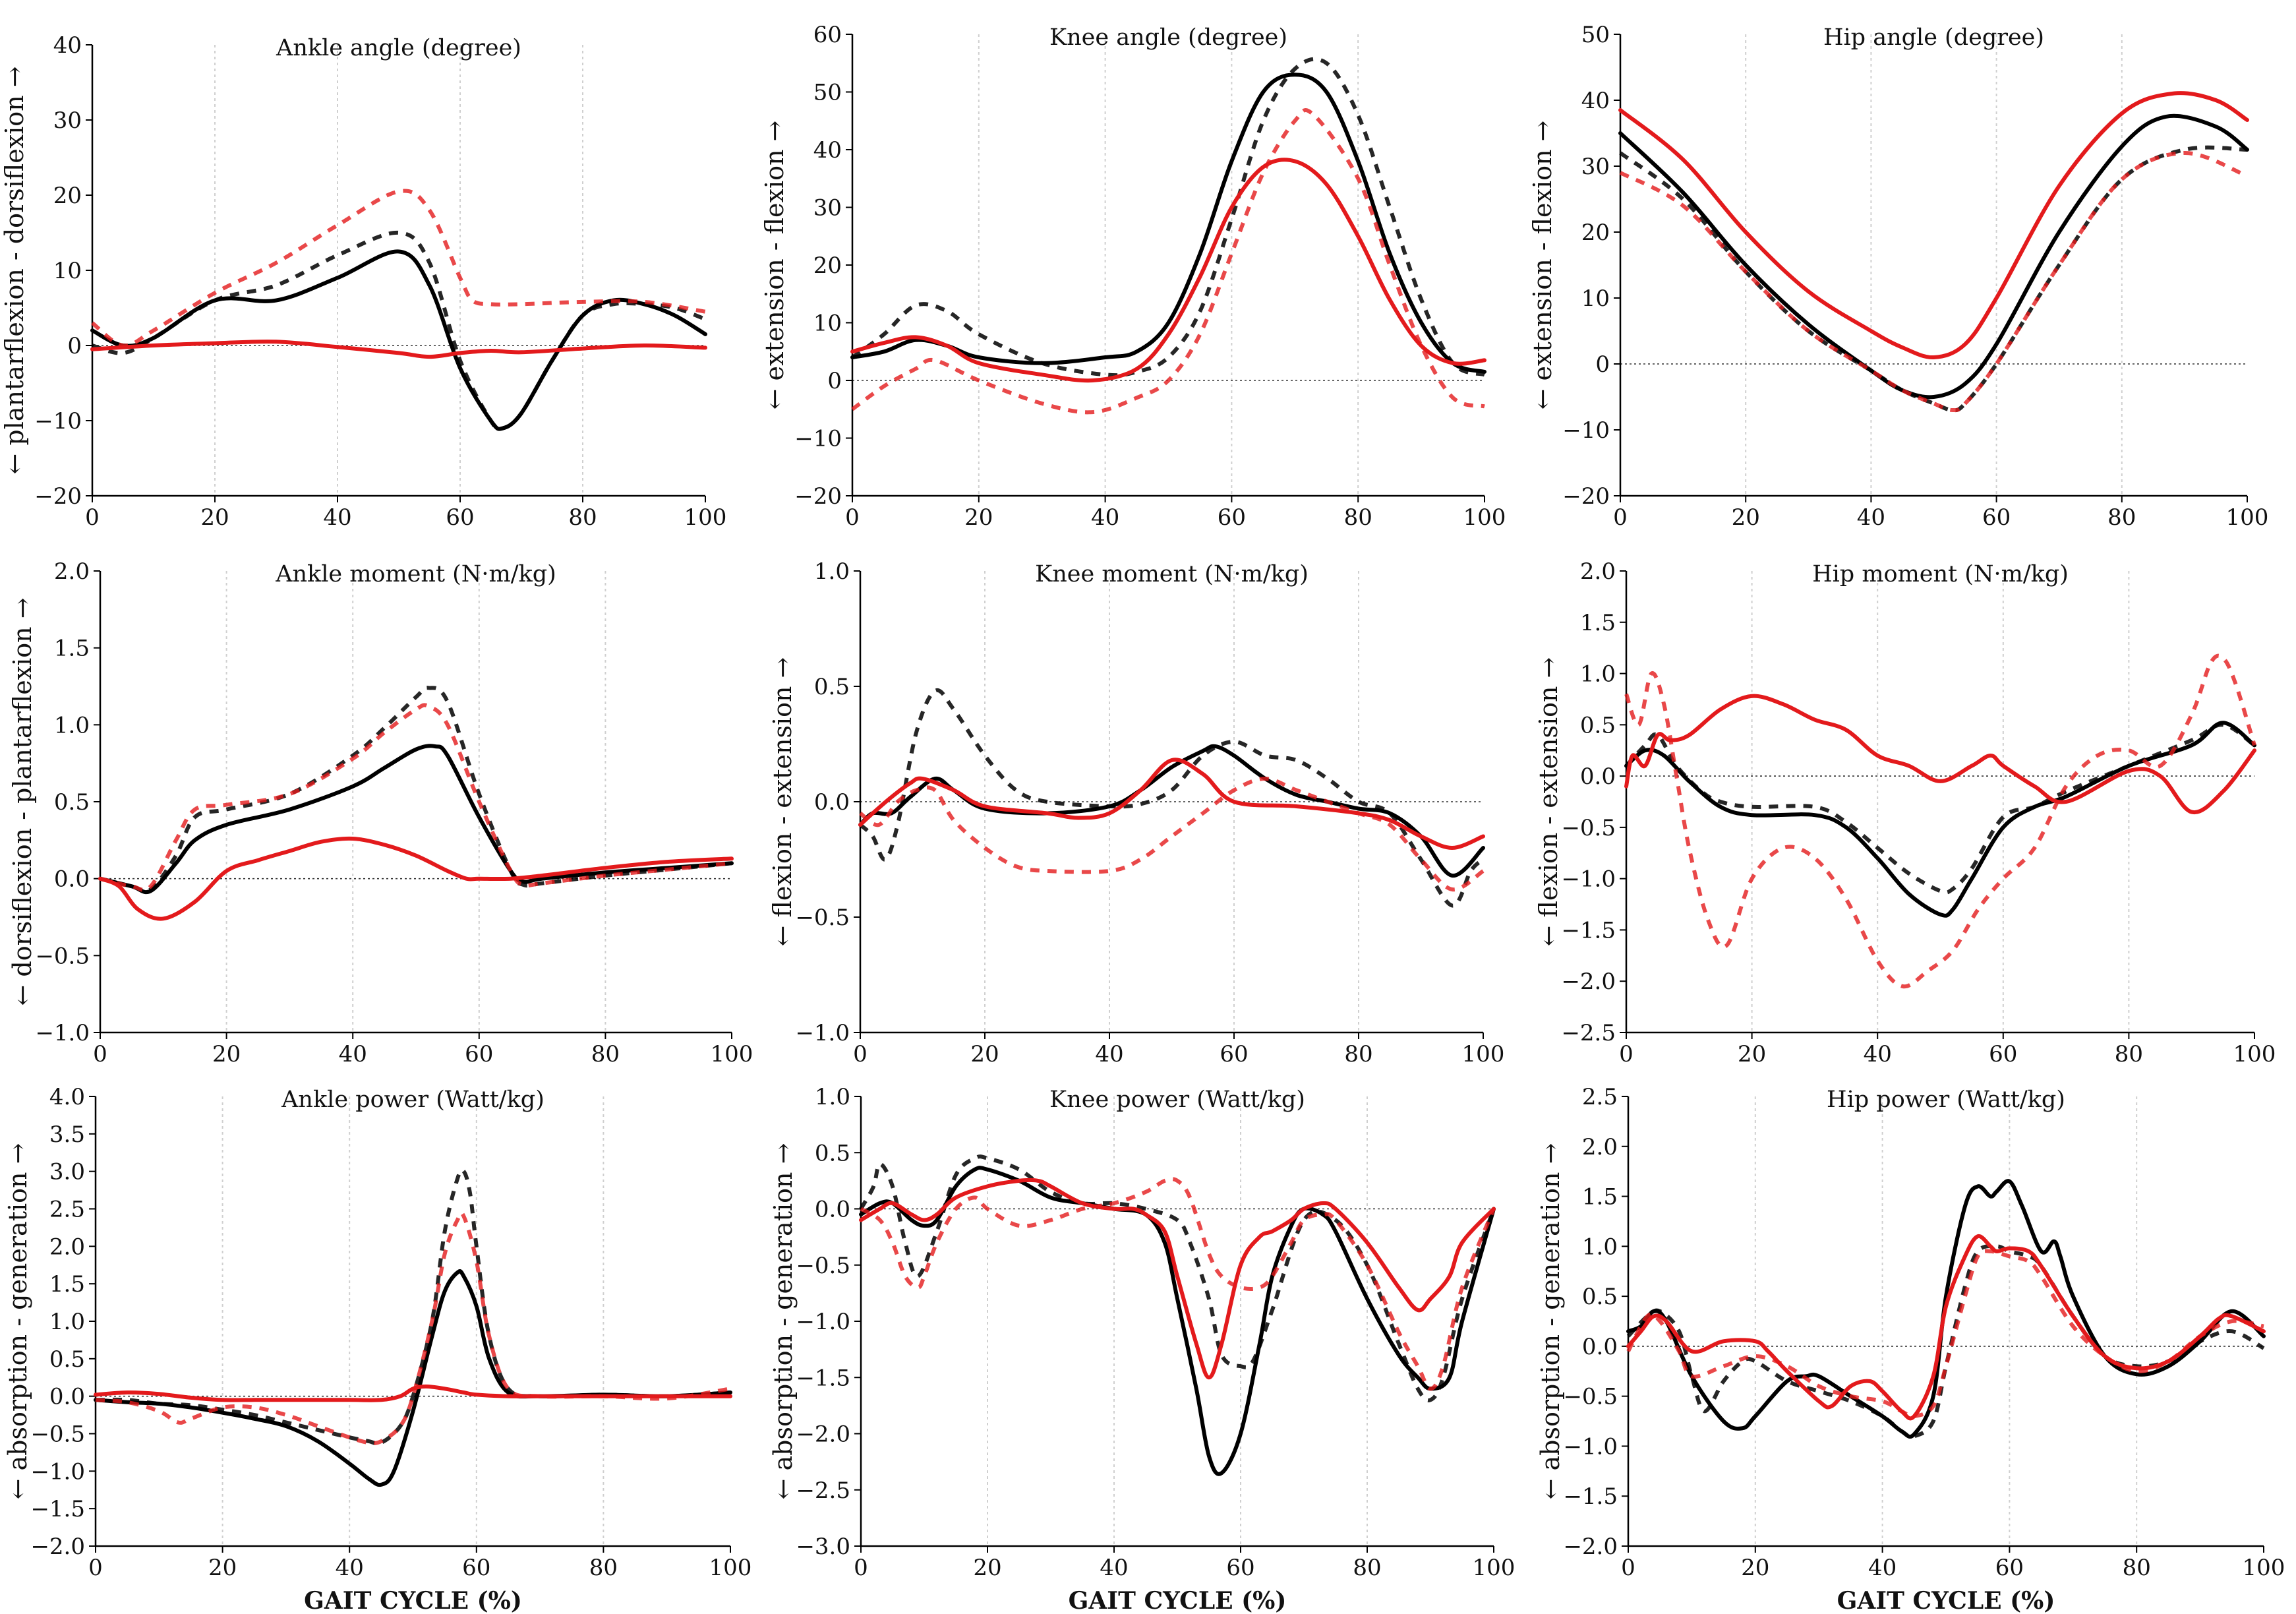  I want to click on y-tick-label: −2.0, so click(1588, 982).